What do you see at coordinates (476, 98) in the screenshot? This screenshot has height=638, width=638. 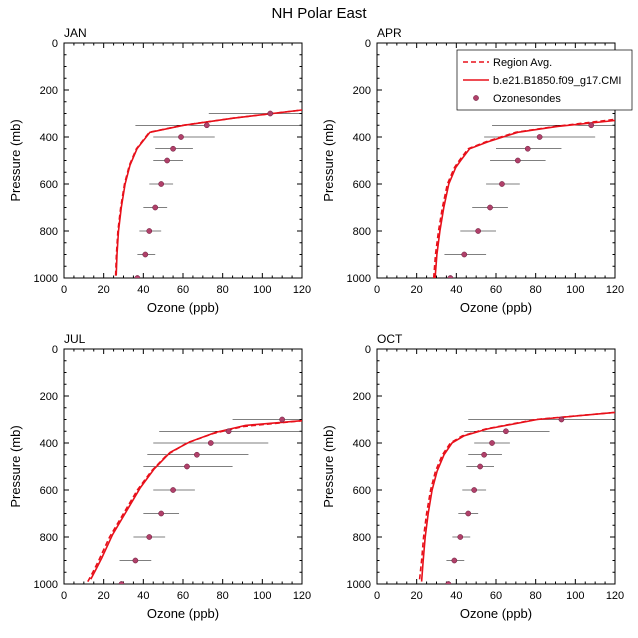 I see `legend-swatch-marker` at bounding box center [476, 98].